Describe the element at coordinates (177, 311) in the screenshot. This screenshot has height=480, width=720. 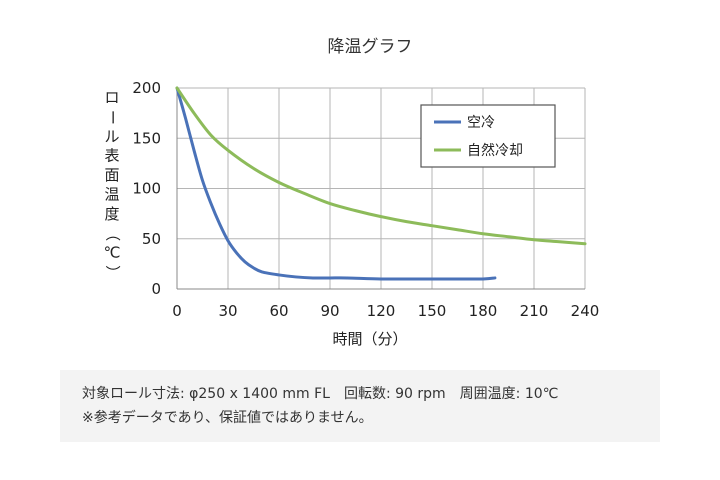
I see `x-tick-0: 0` at that location.